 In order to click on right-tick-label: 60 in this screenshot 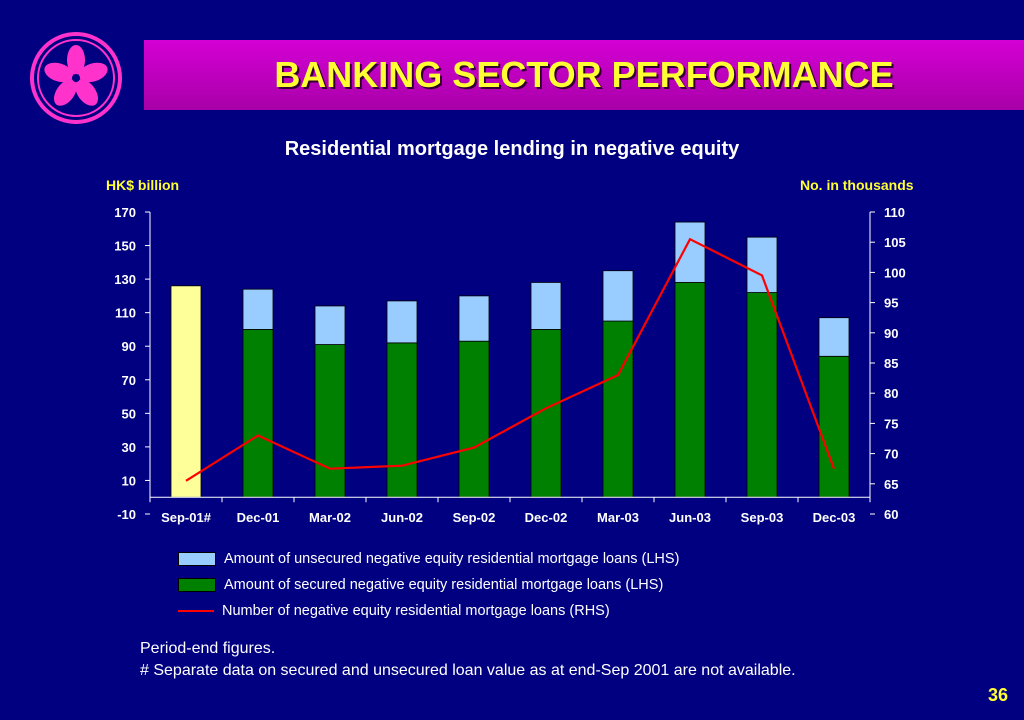, I will do `click(891, 514)`.